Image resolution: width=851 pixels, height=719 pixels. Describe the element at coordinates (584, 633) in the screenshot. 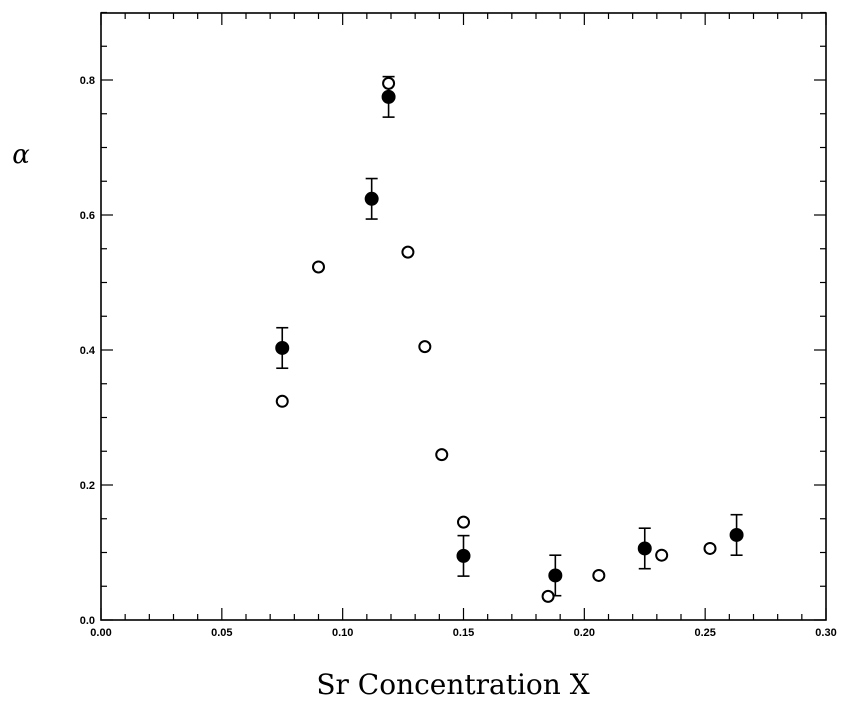

I see `x-tick-label: 0.20` at that location.